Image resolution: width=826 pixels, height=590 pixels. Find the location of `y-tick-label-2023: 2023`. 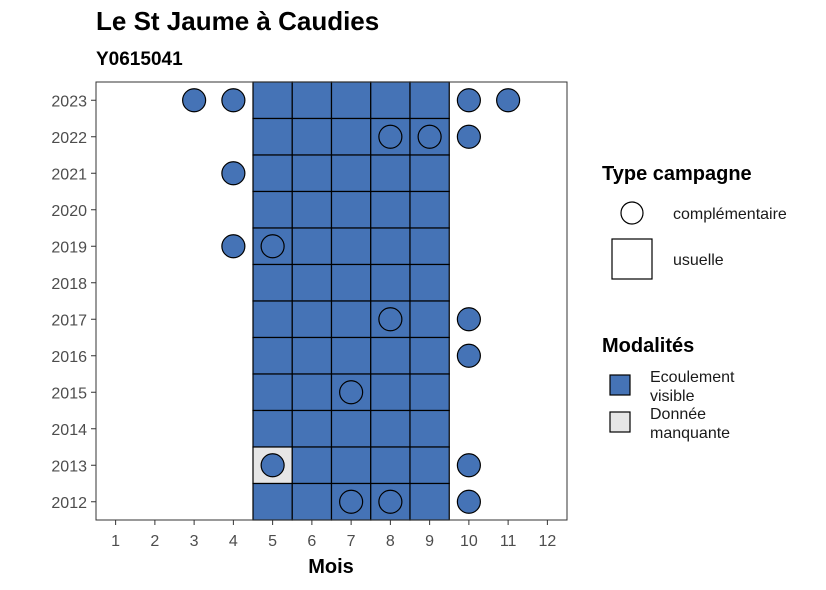

y-tick-label-2023: 2023 is located at coordinates (69, 101).